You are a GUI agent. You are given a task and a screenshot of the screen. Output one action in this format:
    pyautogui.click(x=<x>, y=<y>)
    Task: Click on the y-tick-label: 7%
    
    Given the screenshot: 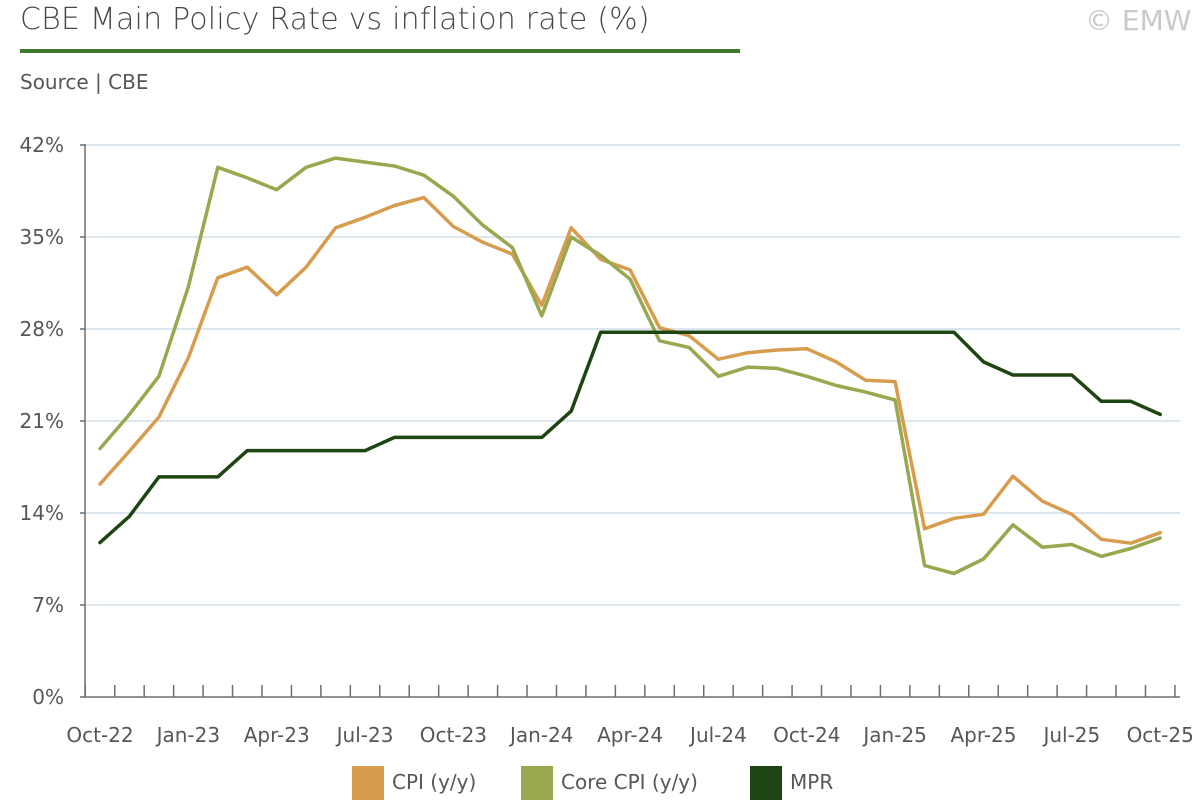 What is the action you would take?
    pyautogui.click(x=48, y=605)
    